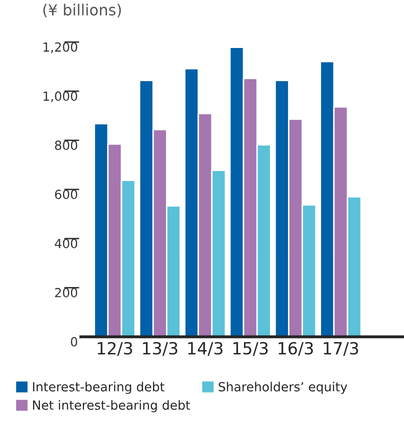 This screenshot has width=404, height=421. Describe the element at coordinates (66, 145) in the screenshot. I see `y-tick-label: 800` at that location.